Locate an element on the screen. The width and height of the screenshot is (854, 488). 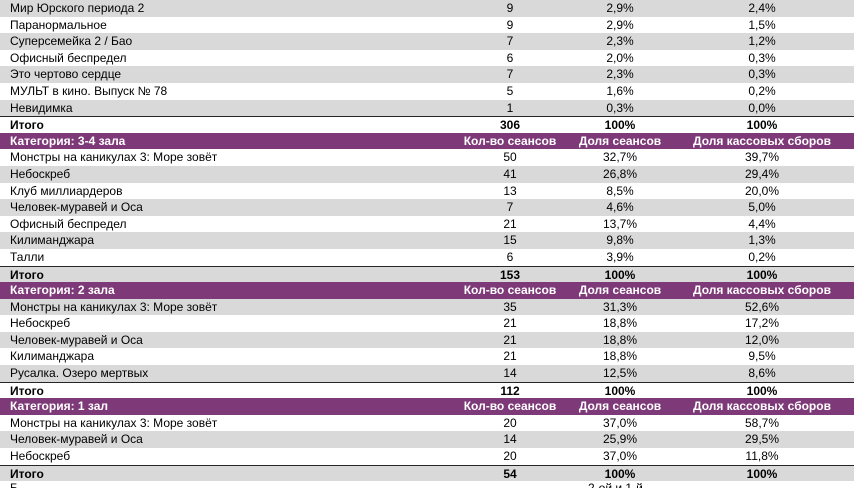
table-row: Человек-муравей и Оса 21 18,8% 12,0% is located at coordinates (427, 340).